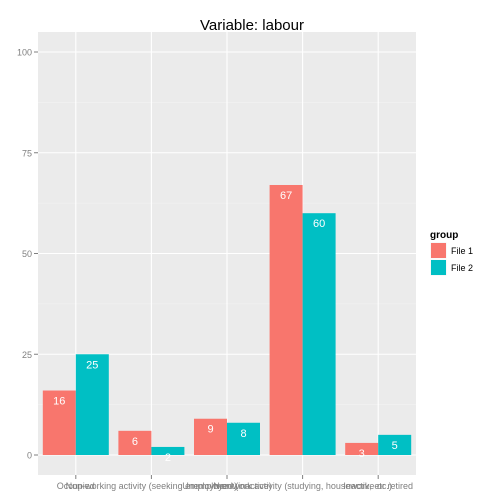 This screenshot has width=504, height=504. What do you see at coordinates (451, 259) in the screenshot?
I see `legend-items: File 1 File 2` at bounding box center [451, 259].